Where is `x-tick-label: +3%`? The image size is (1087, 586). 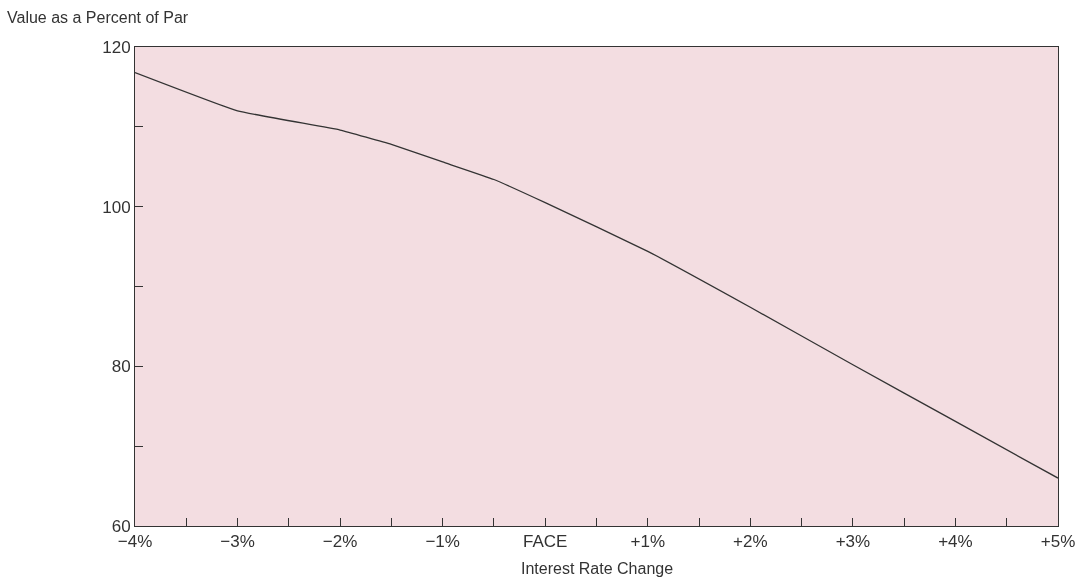
x-tick-label: +3% is located at coordinates (853, 542).